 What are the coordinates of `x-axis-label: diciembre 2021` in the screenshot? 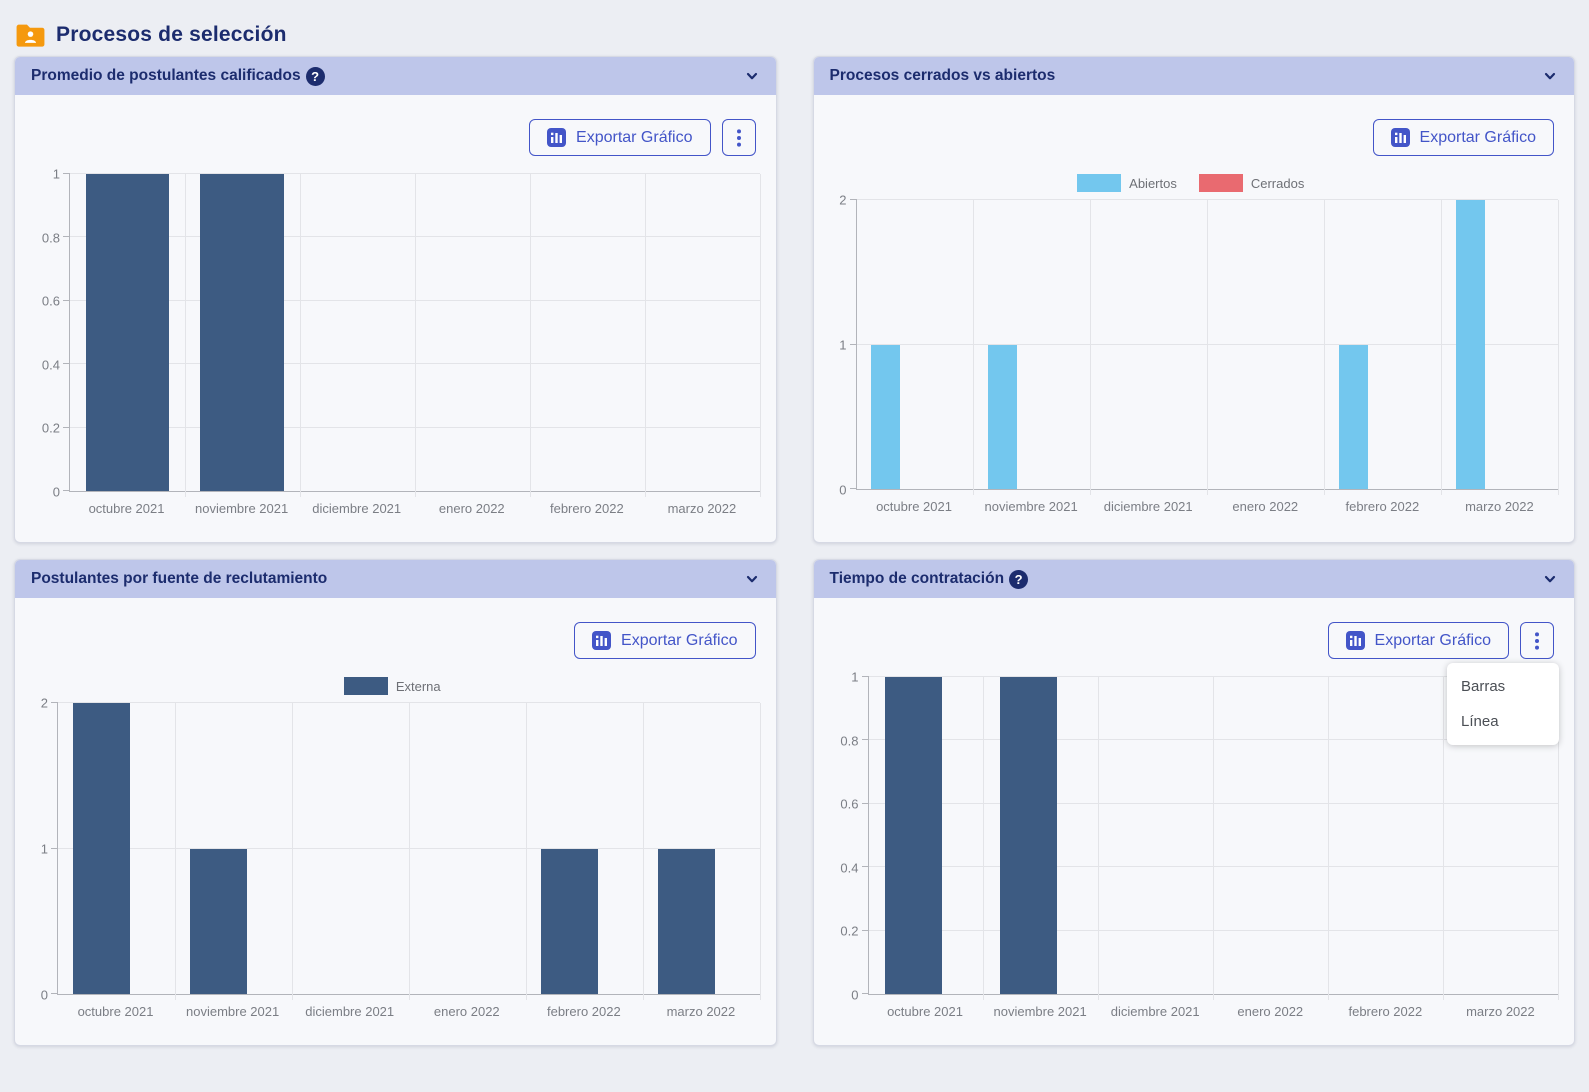 It's located at (357, 508).